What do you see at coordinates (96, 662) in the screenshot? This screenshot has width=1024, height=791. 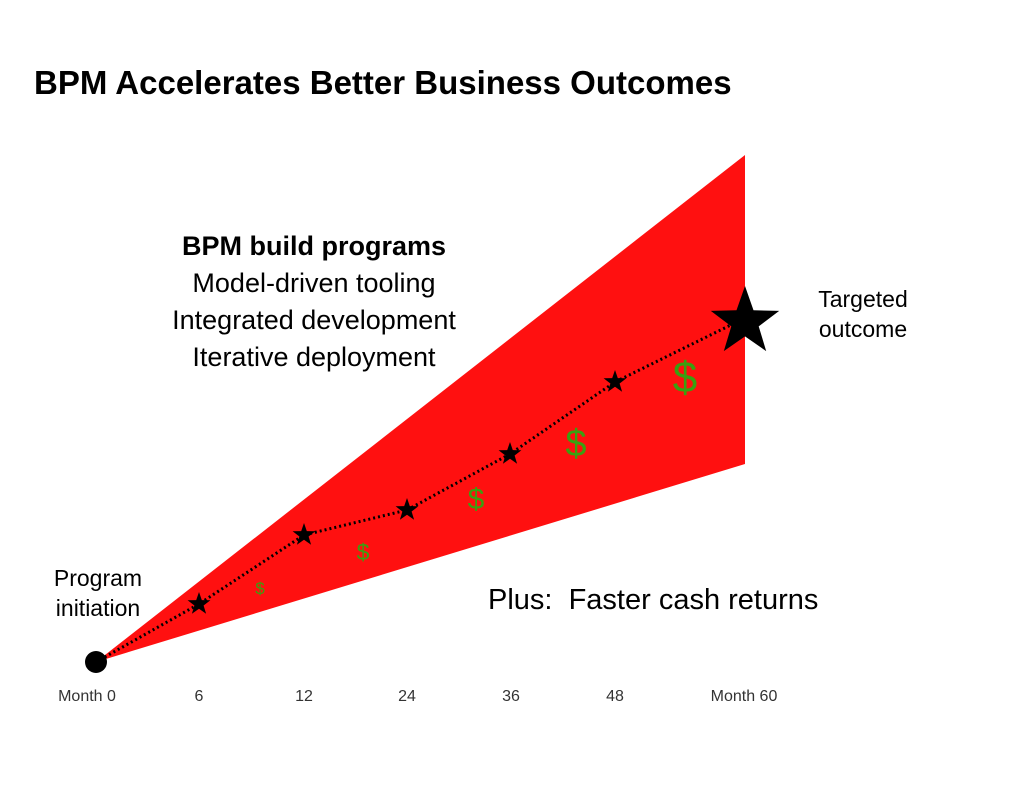 I see `start-dot` at bounding box center [96, 662].